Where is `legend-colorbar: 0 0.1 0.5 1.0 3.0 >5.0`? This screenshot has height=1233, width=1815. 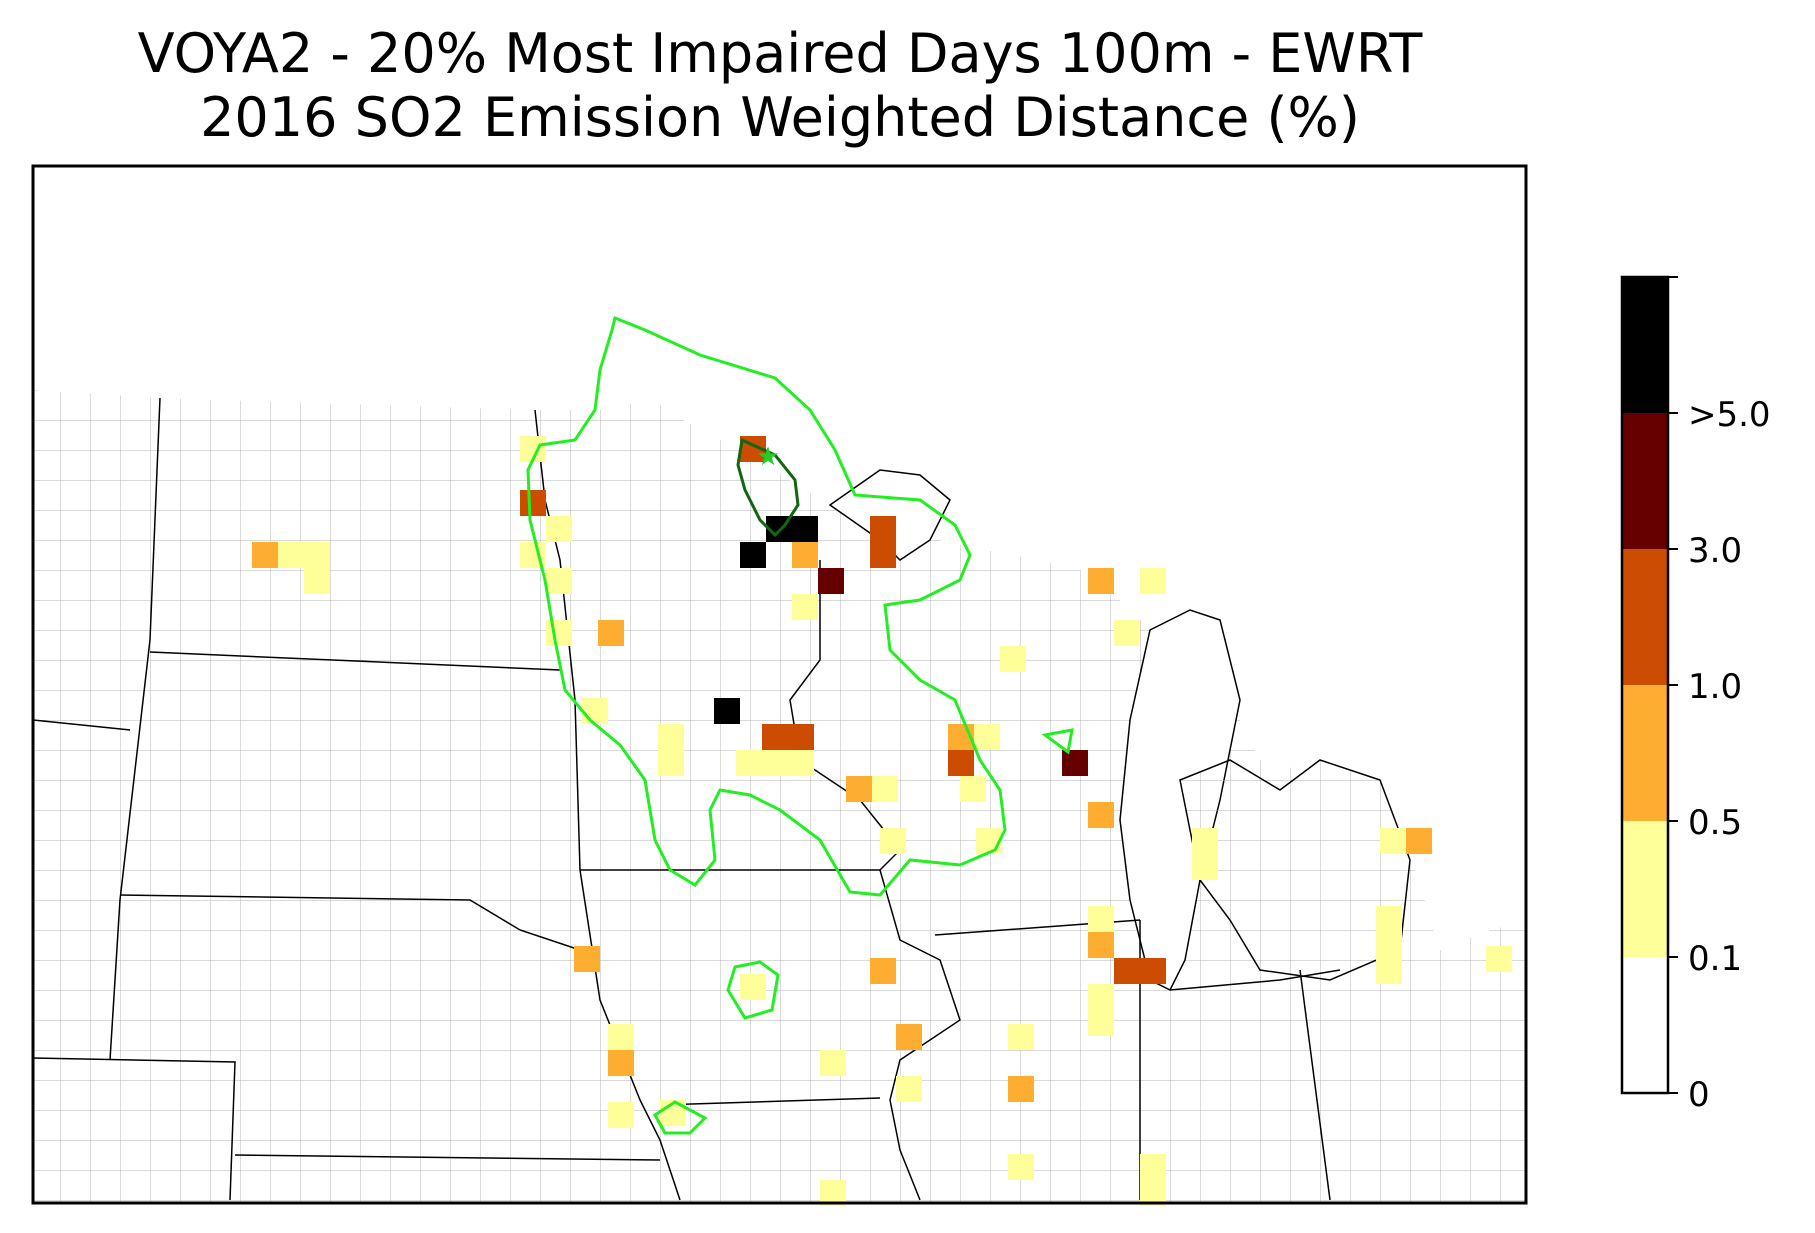
legend-colorbar: 0 0.1 0.5 1.0 3.0 >5.0 is located at coordinates (1695, 695).